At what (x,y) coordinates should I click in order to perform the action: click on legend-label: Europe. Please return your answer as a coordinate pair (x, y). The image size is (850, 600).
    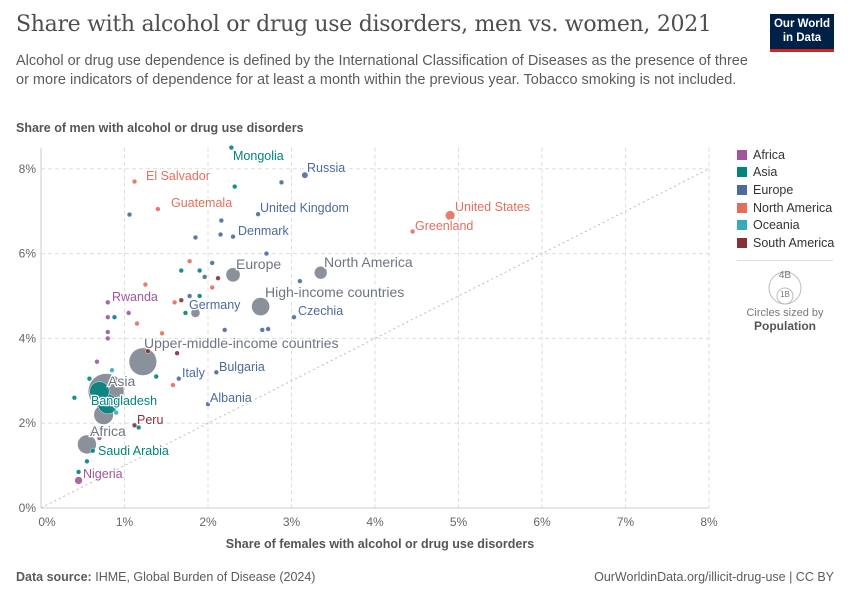
    Looking at the image, I should click on (773, 189).